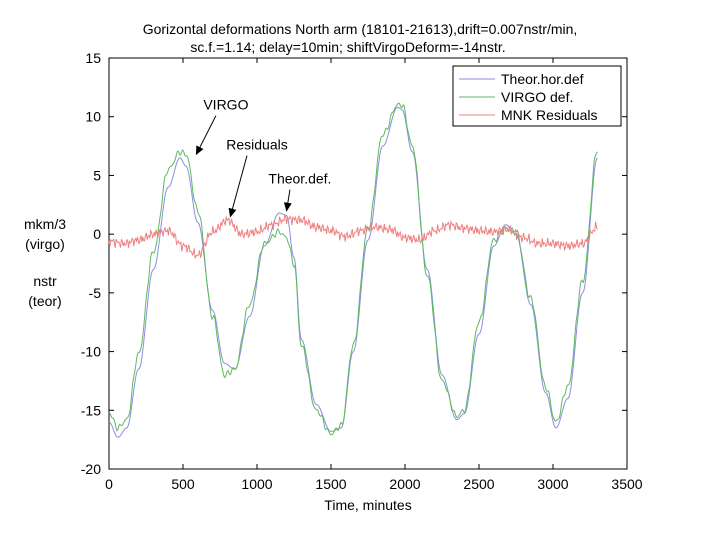 This screenshot has width=720, height=540. I want to click on legend-entry: VIRGO def., so click(537, 97).